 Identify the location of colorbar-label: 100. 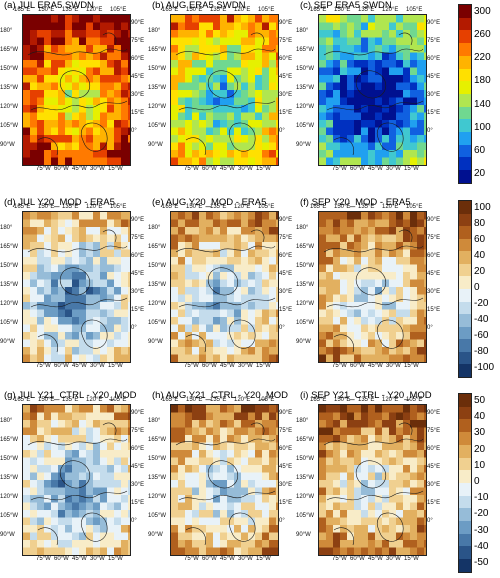
(482, 127).